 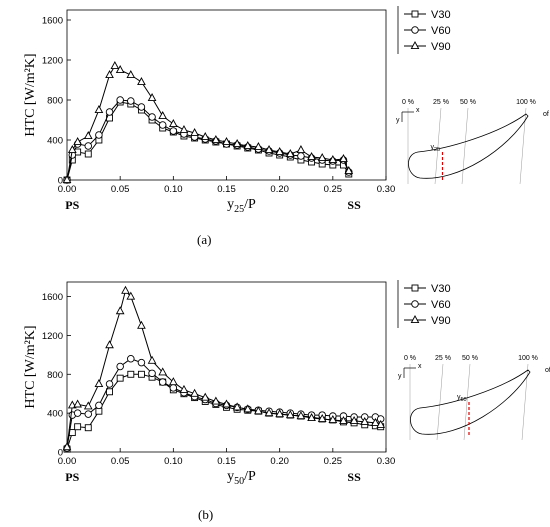 What do you see at coordinates (464, 400) in the screenshot?
I see `section-cut-sub: 50` at bounding box center [464, 400].